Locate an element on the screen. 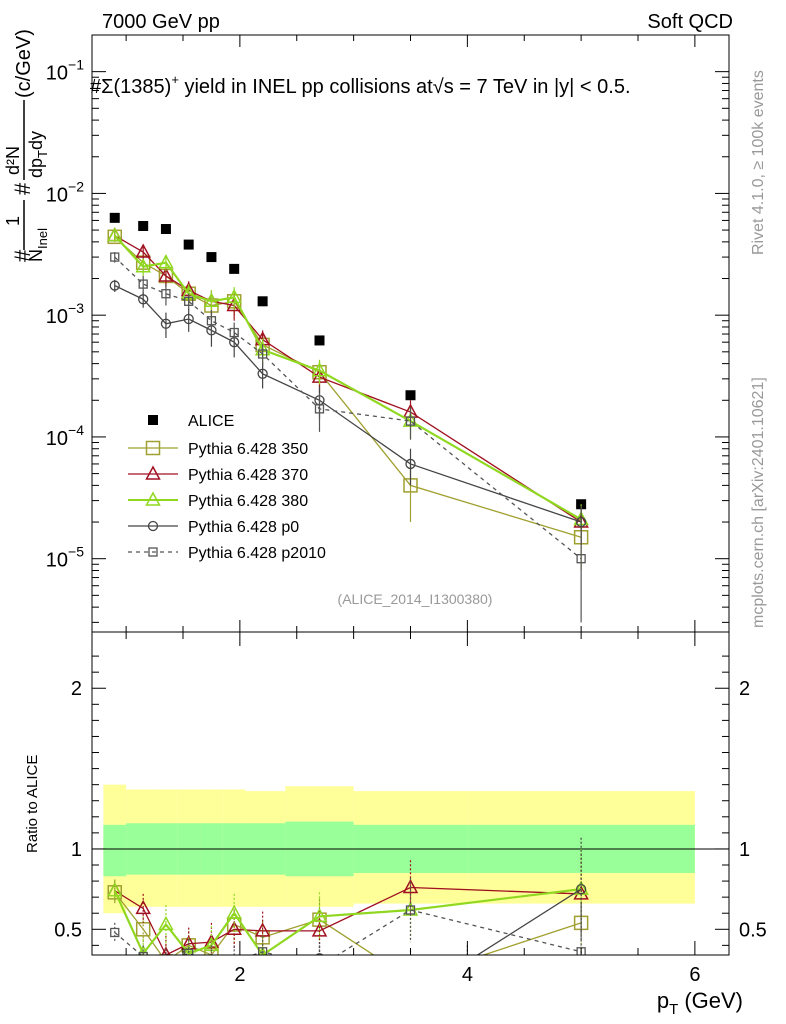 The height and width of the screenshot is (1024, 786). ylabel-one: 1 is located at coordinates (13, 221).